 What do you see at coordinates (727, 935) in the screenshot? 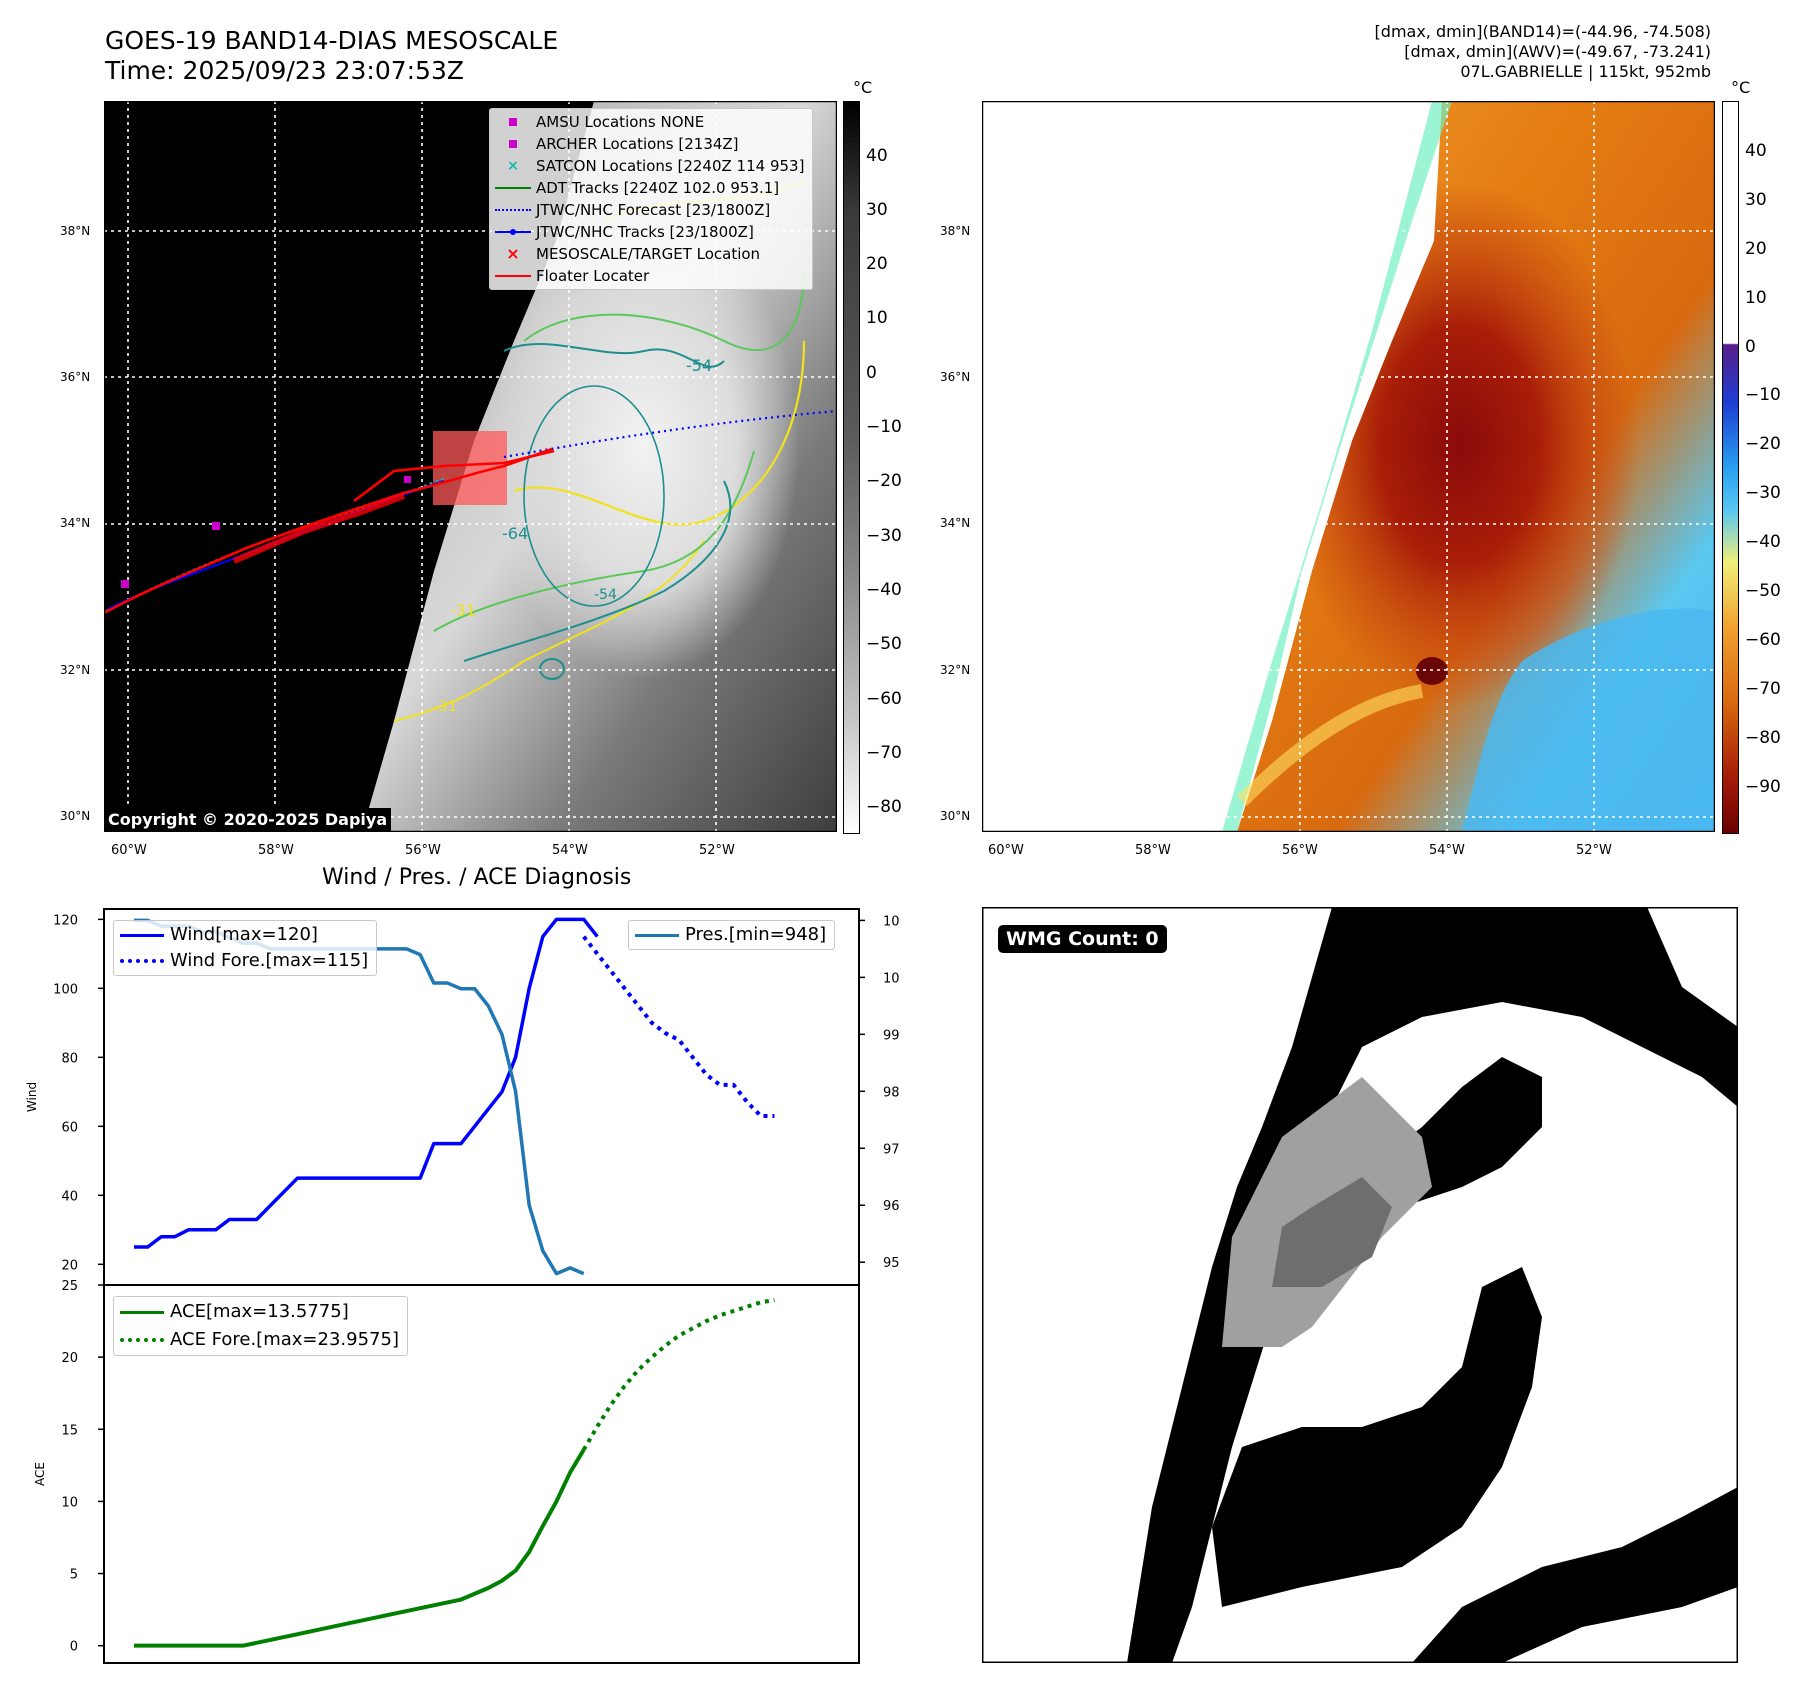
I see `legend-item: Pres.[min=948]` at bounding box center [727, 935].